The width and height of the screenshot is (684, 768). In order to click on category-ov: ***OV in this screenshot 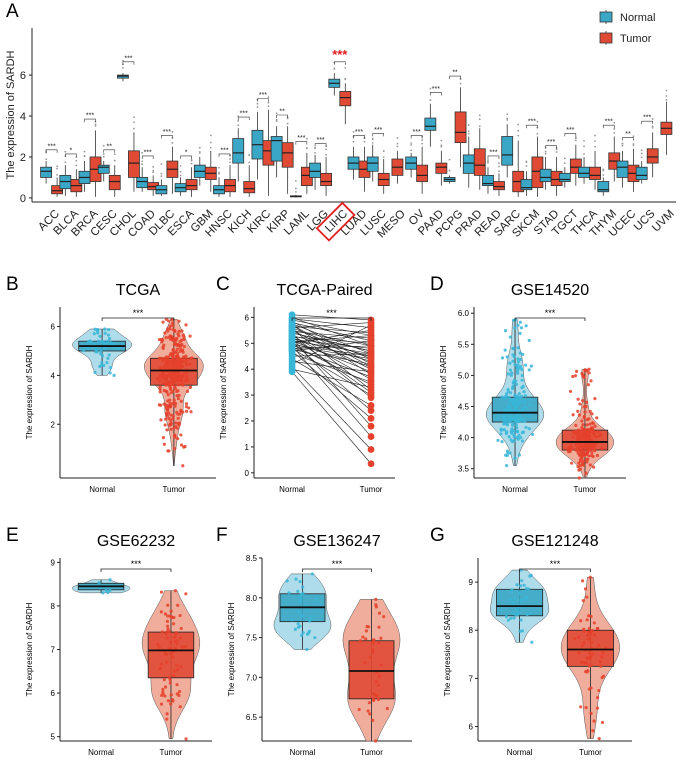, I will do `click(417, 178)`.